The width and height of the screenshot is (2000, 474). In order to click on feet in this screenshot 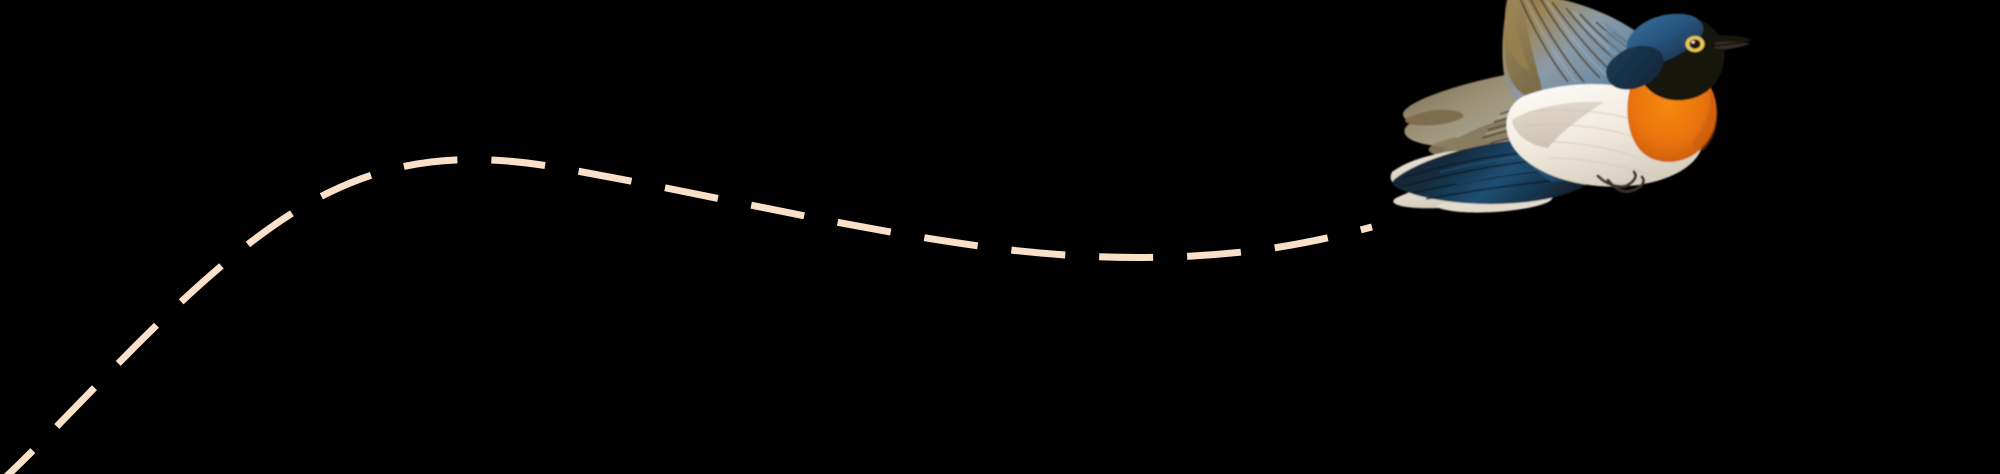, I will do `click(1621, 182)`.